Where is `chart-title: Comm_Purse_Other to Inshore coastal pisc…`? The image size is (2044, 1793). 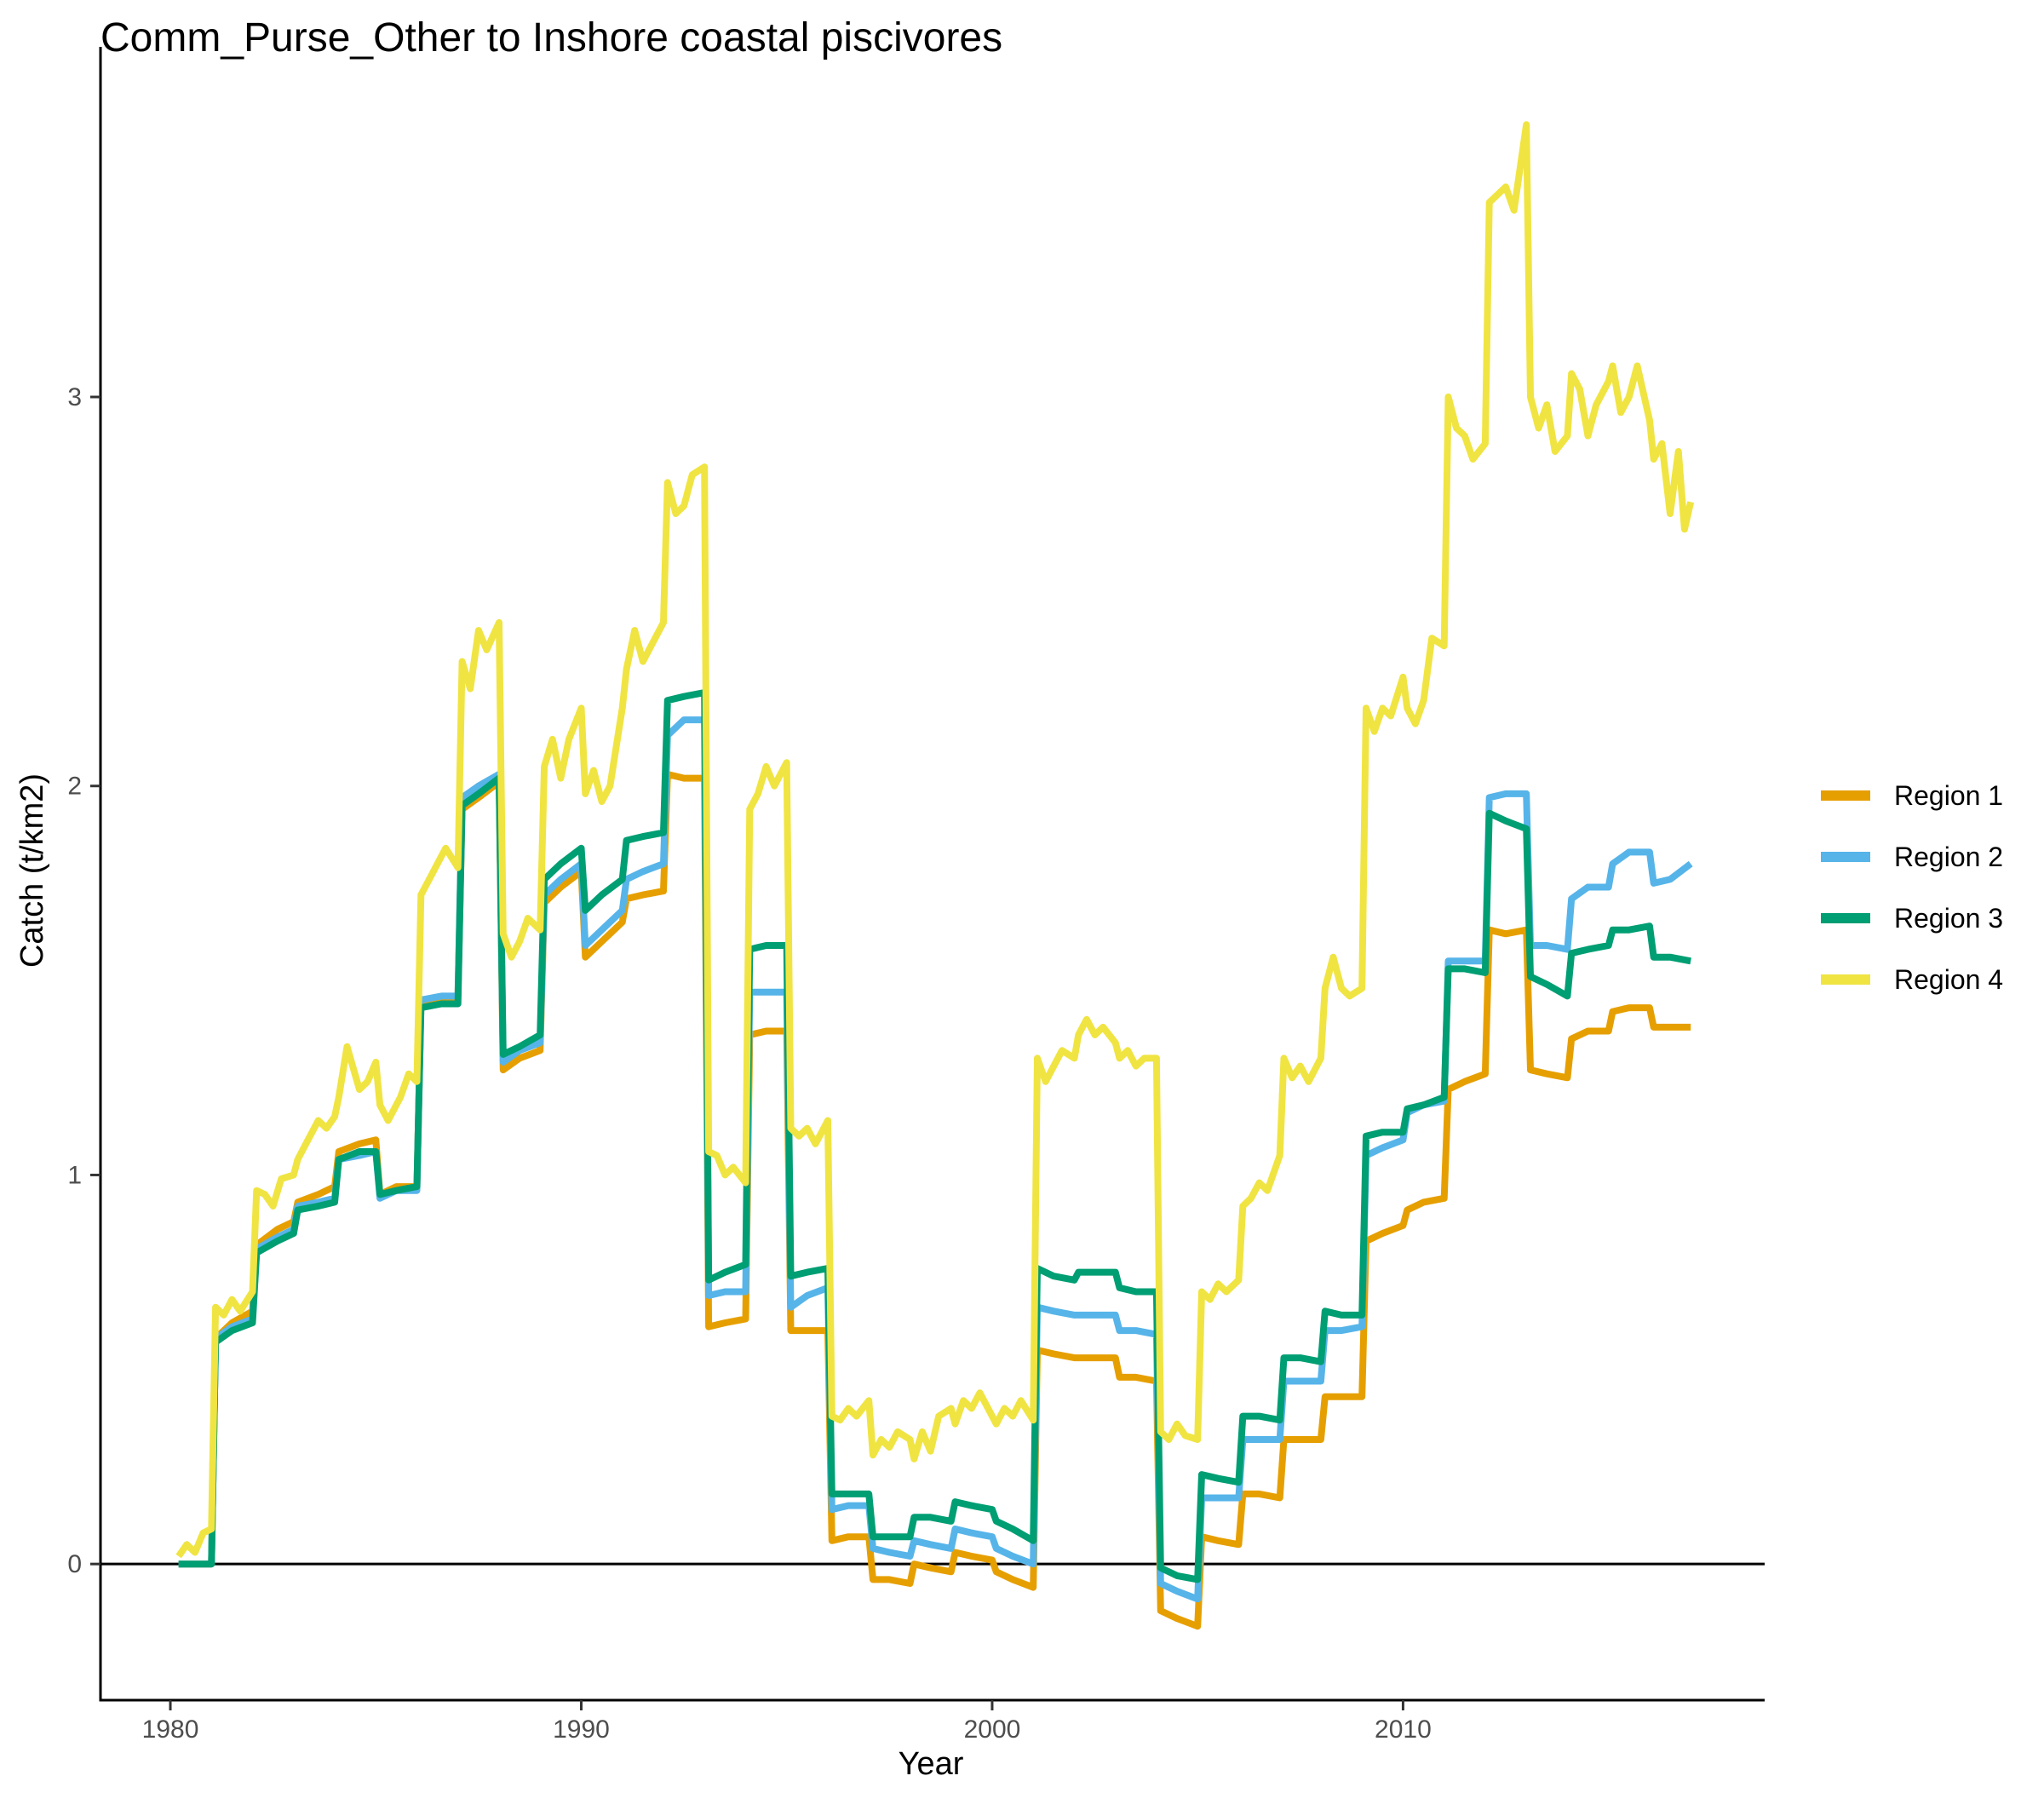 chart-title: Comm_Purse_Other to Inshore coastal pisc… is located at coordinates (551, 38).